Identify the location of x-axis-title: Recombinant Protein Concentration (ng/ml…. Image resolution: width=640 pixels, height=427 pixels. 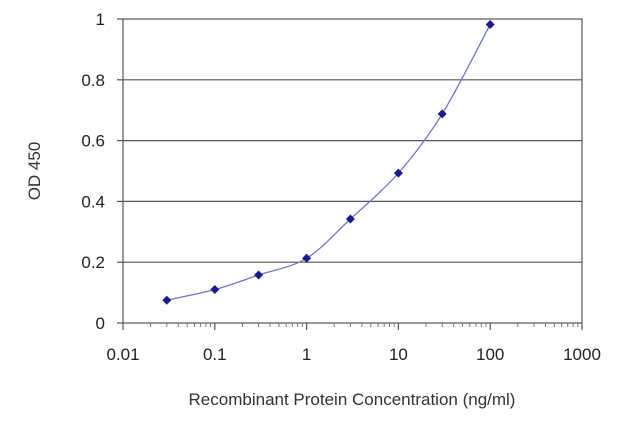
(352, 399).